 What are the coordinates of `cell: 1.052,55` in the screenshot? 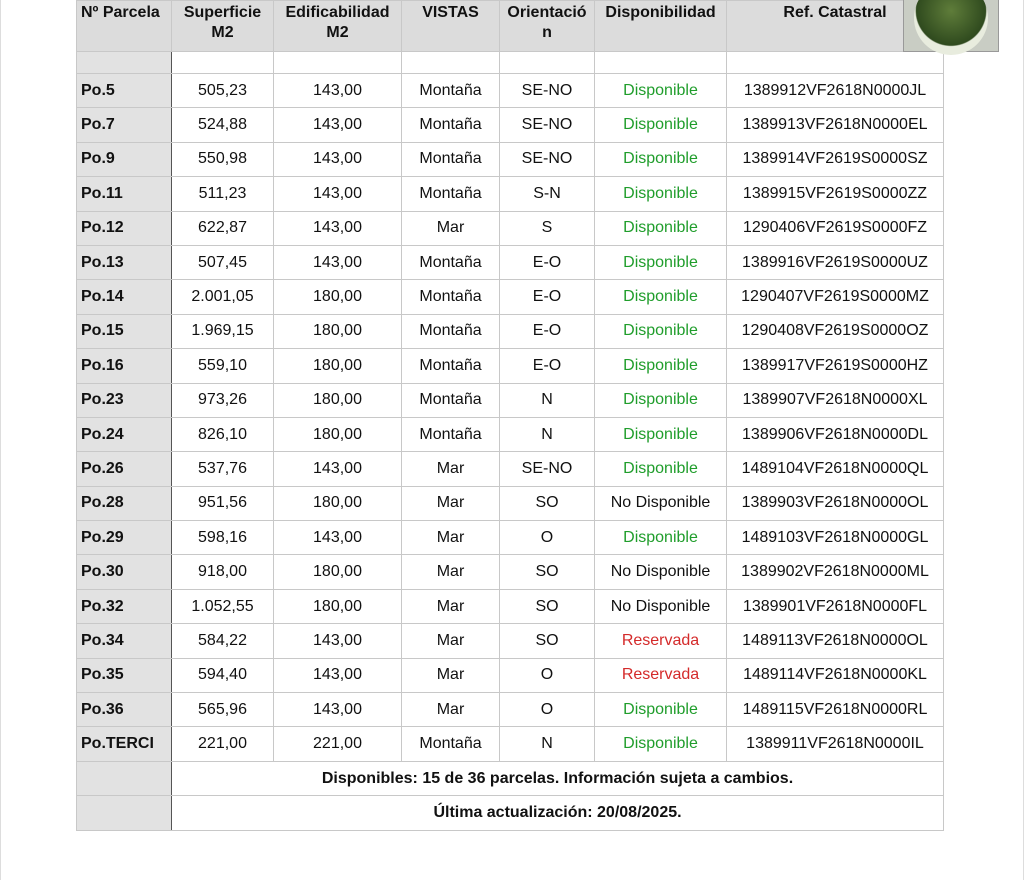 It's located at (222, 606).